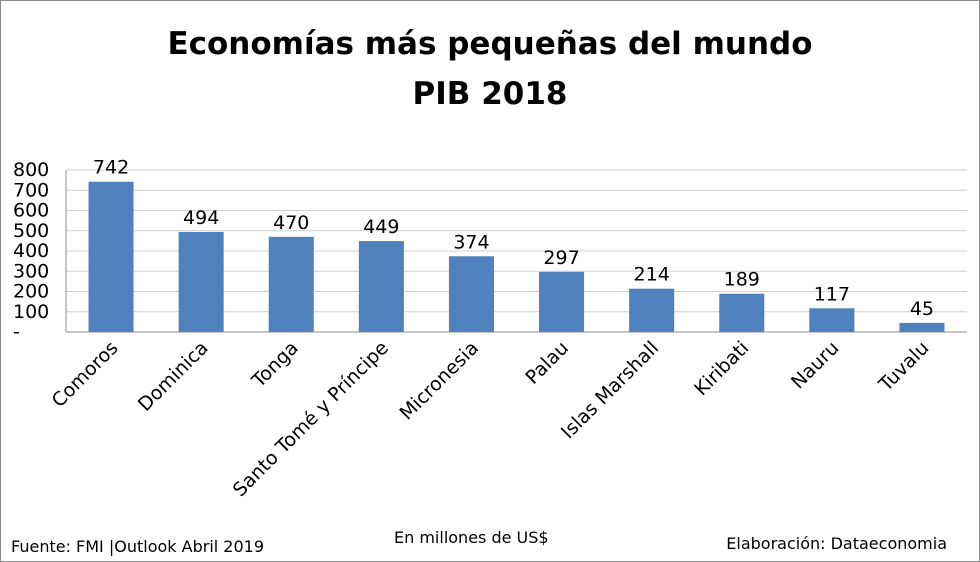  What do you see at coordinates (31, 211) in the screenshot?
I see `y-tick-label: 600` at bounding box center [31, 211].